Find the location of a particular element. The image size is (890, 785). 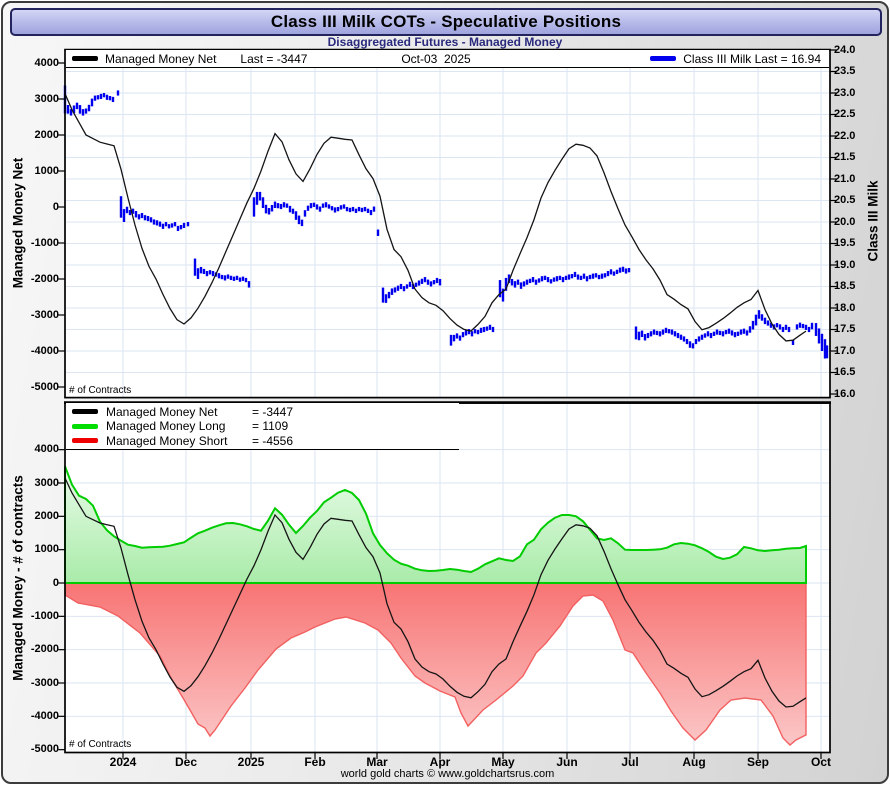

top-left-tick-label: -1000 is located at coordinates (44, 242).